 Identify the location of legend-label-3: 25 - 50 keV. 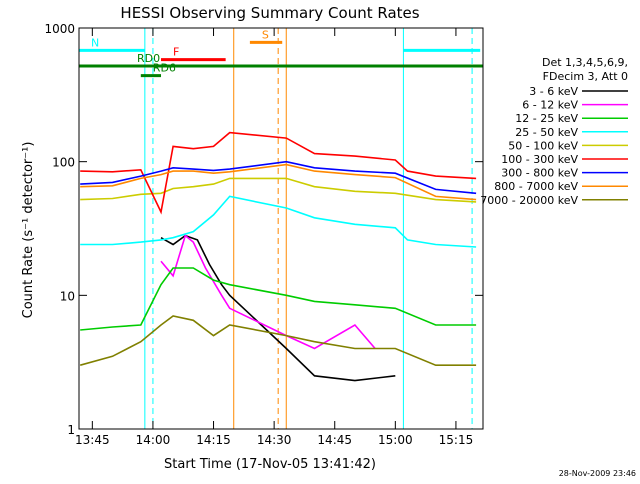
(546, 132).